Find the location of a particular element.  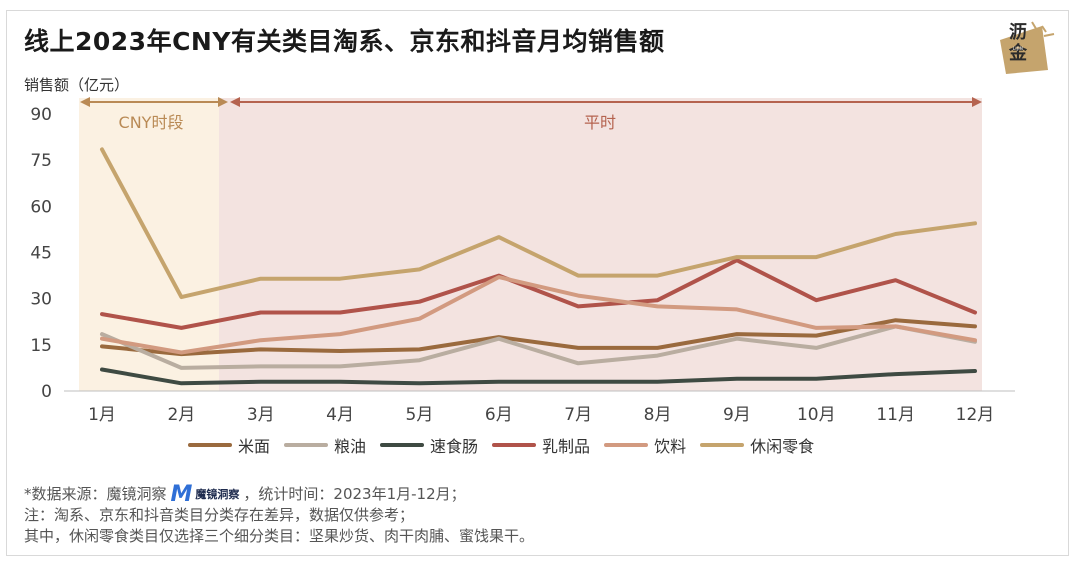

x-tick-label: 3月 is located at coordinates (261, 415).